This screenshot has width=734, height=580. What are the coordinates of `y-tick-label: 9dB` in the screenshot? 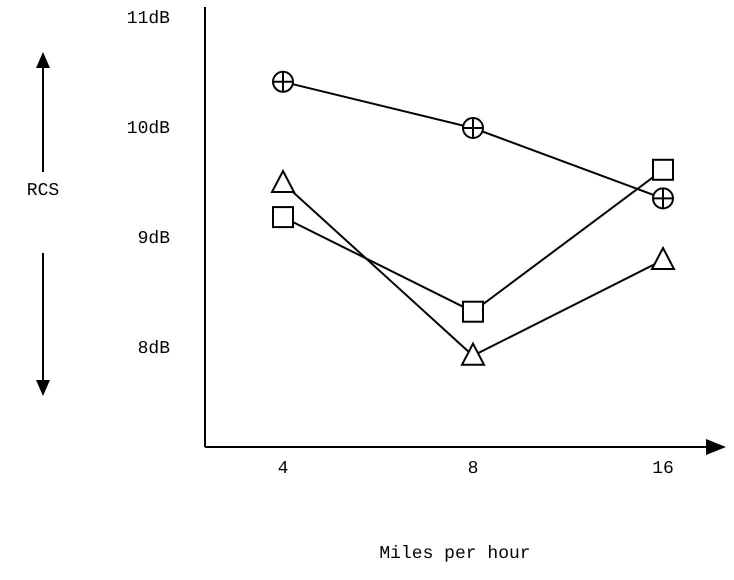 It's located at (154, 238).